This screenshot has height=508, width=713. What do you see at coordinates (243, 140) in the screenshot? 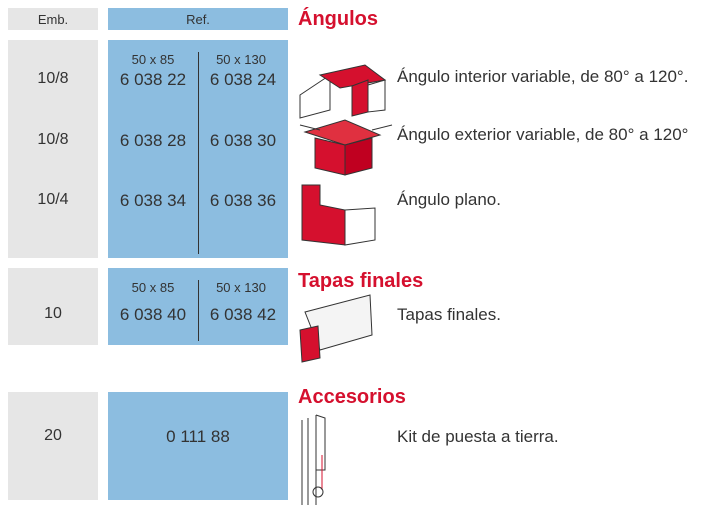
I see `ref-number: 6 038 30` at bounding box center [243, 140].